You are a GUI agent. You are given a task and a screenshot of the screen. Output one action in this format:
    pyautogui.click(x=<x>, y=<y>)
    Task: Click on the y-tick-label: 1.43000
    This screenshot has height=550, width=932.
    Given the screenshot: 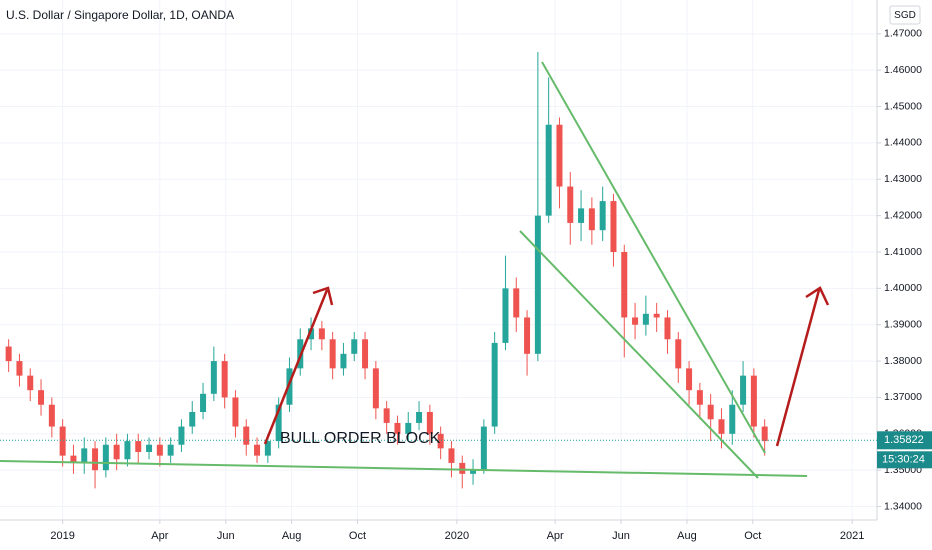 What is the action you would take?
    pyautogui.click(x=903, y=179)
    